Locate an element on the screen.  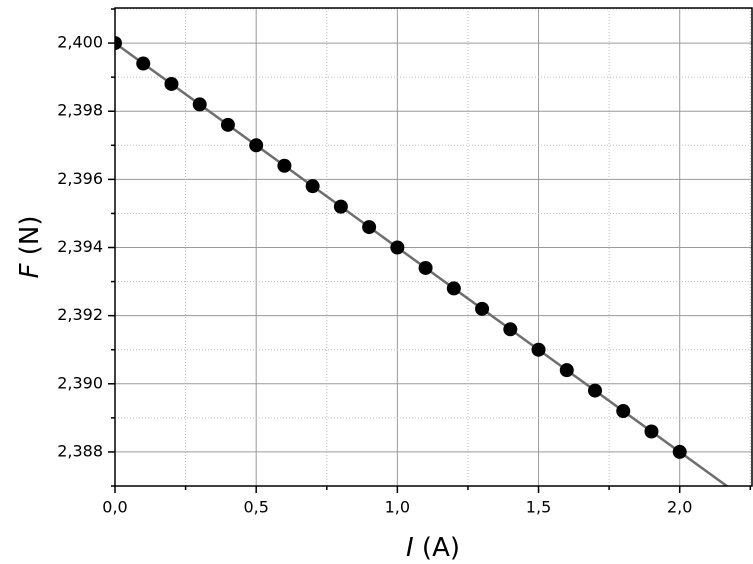
y-tick-label: 2,390 is located at coordinates (80, 382).